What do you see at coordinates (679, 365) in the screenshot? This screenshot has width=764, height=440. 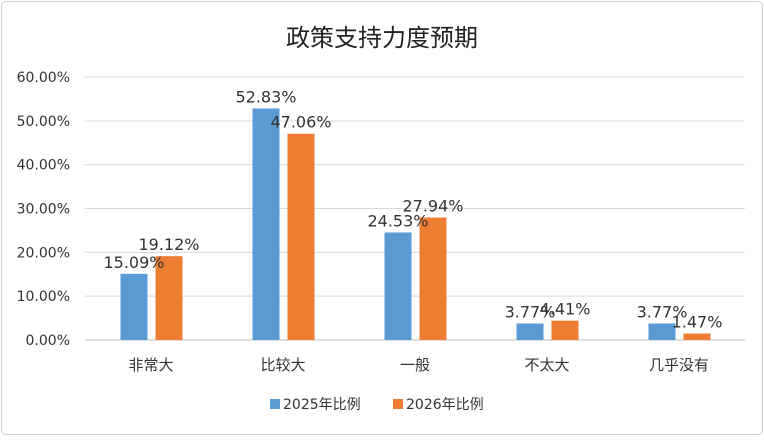 I see `x-tick-label: 几乎没有` at bounding box center [679, 365].